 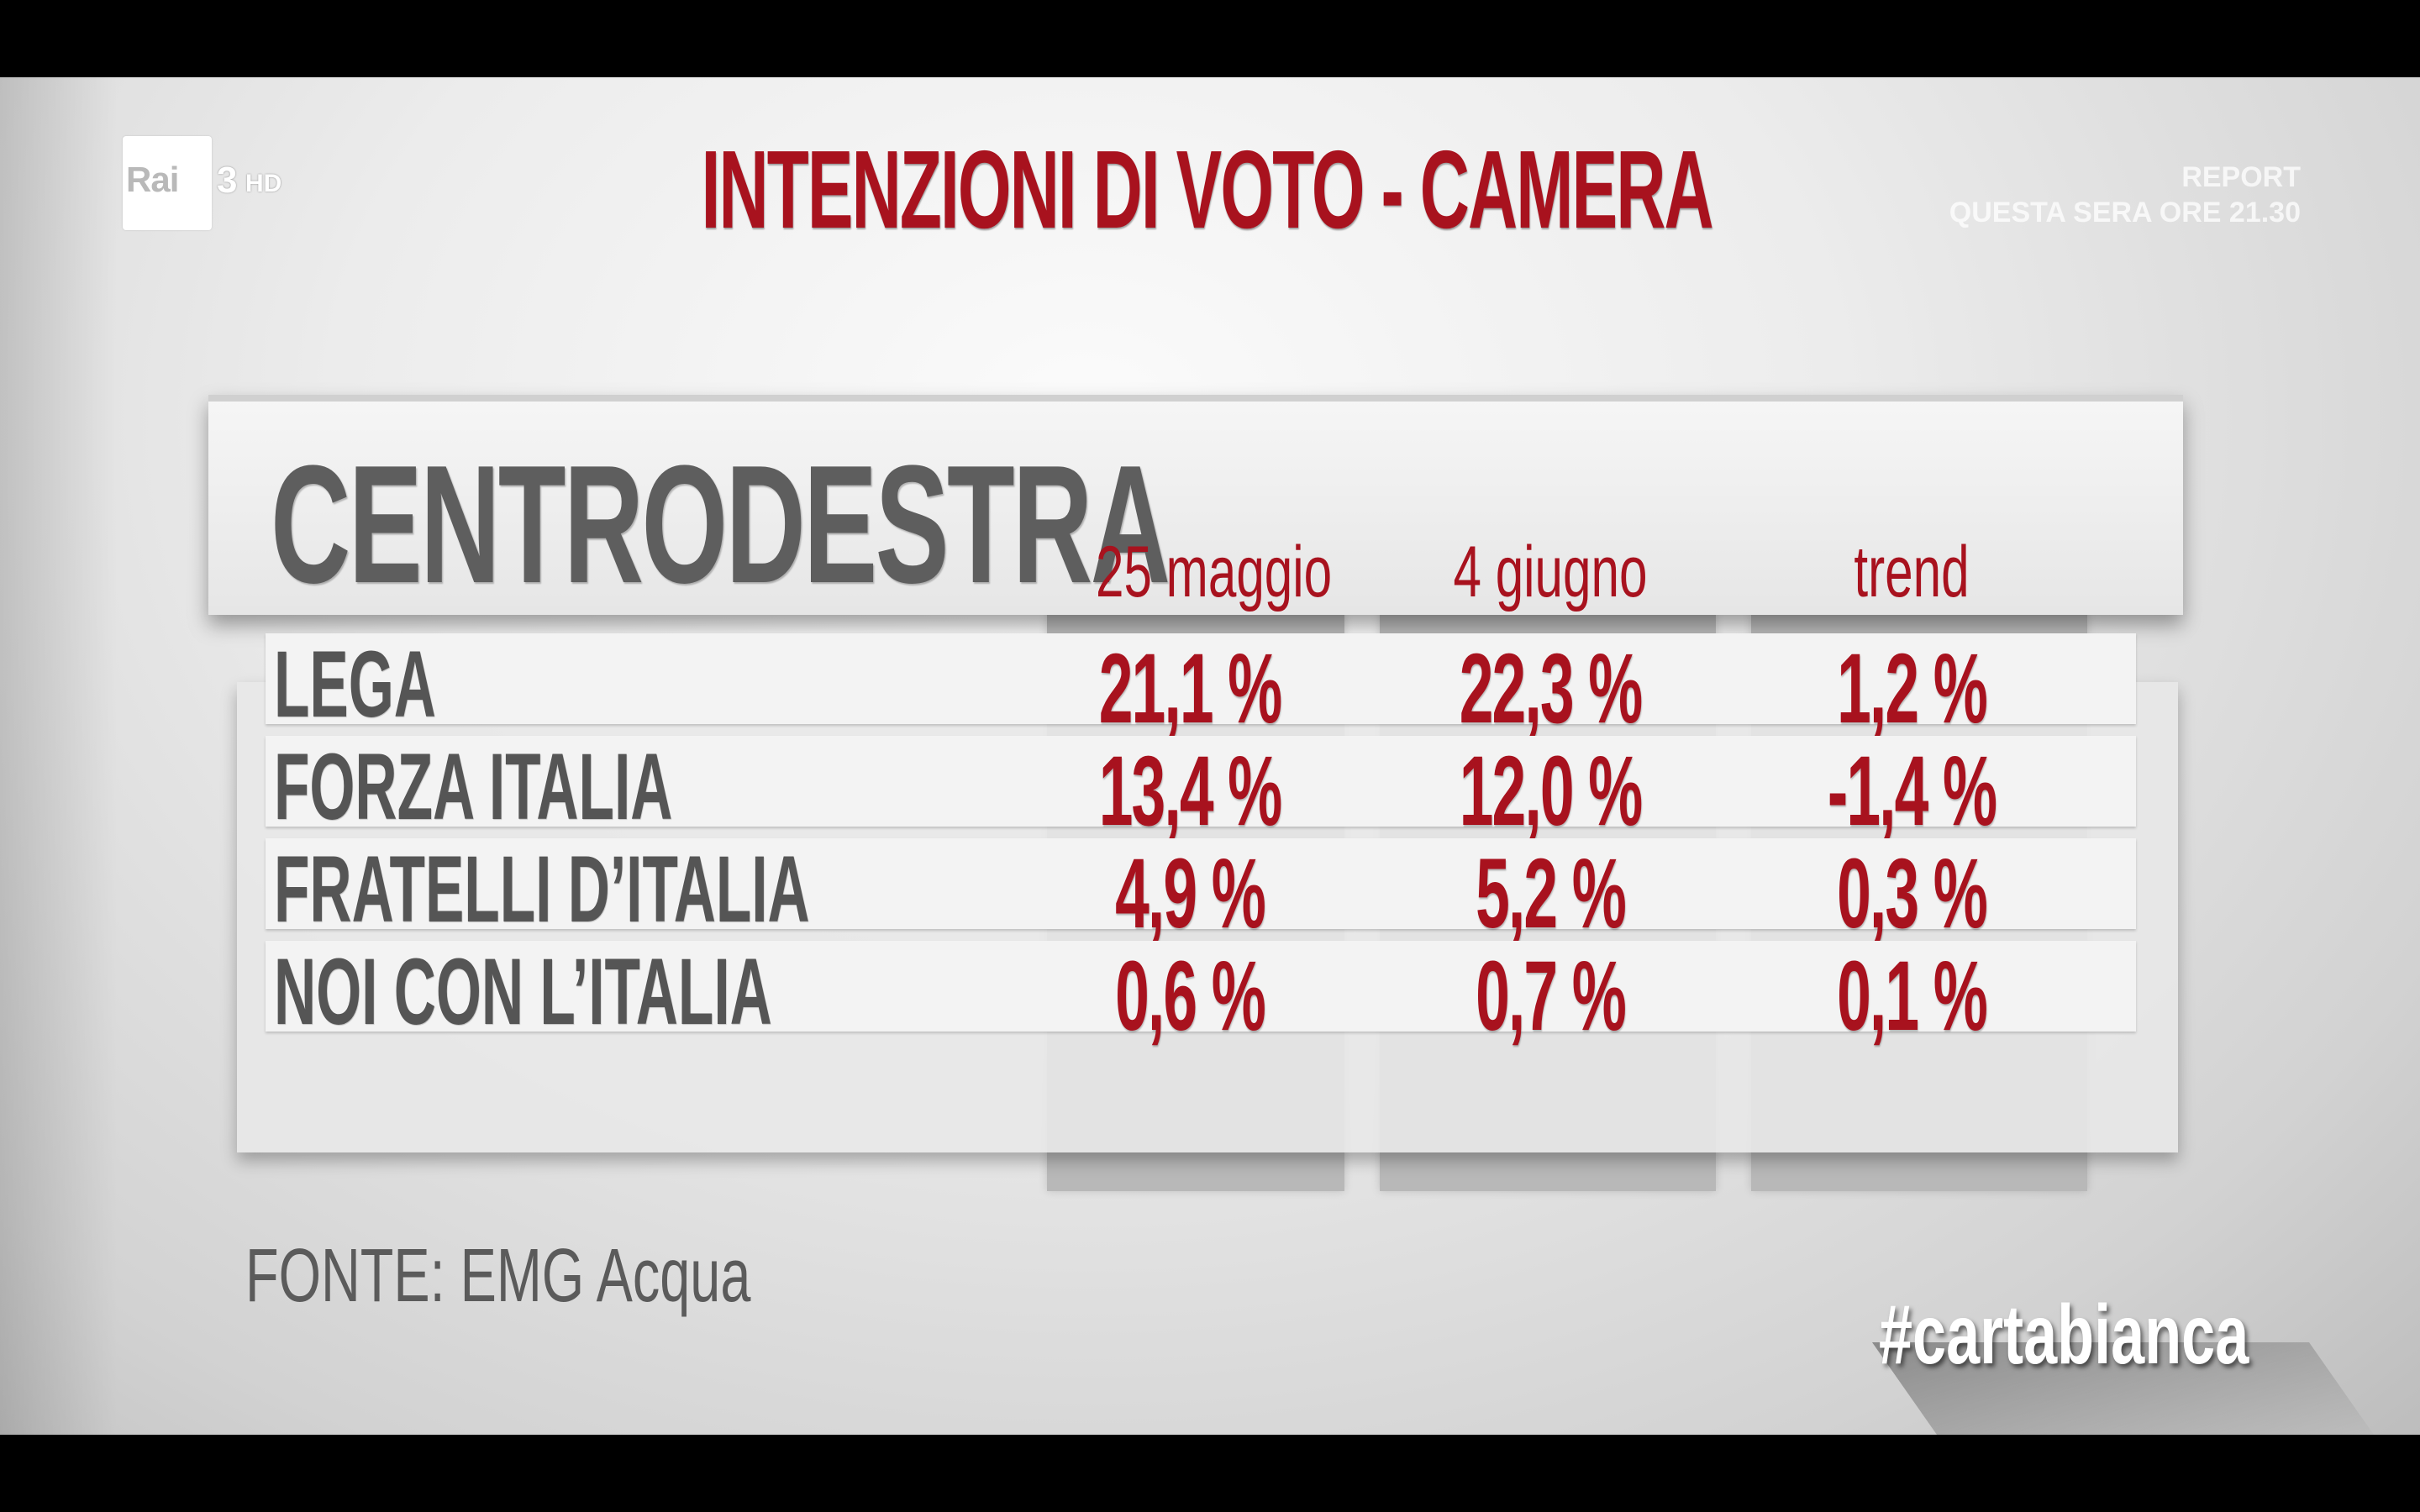 I want to click on channel-logo-number: 3, so click(x=227, y=180).